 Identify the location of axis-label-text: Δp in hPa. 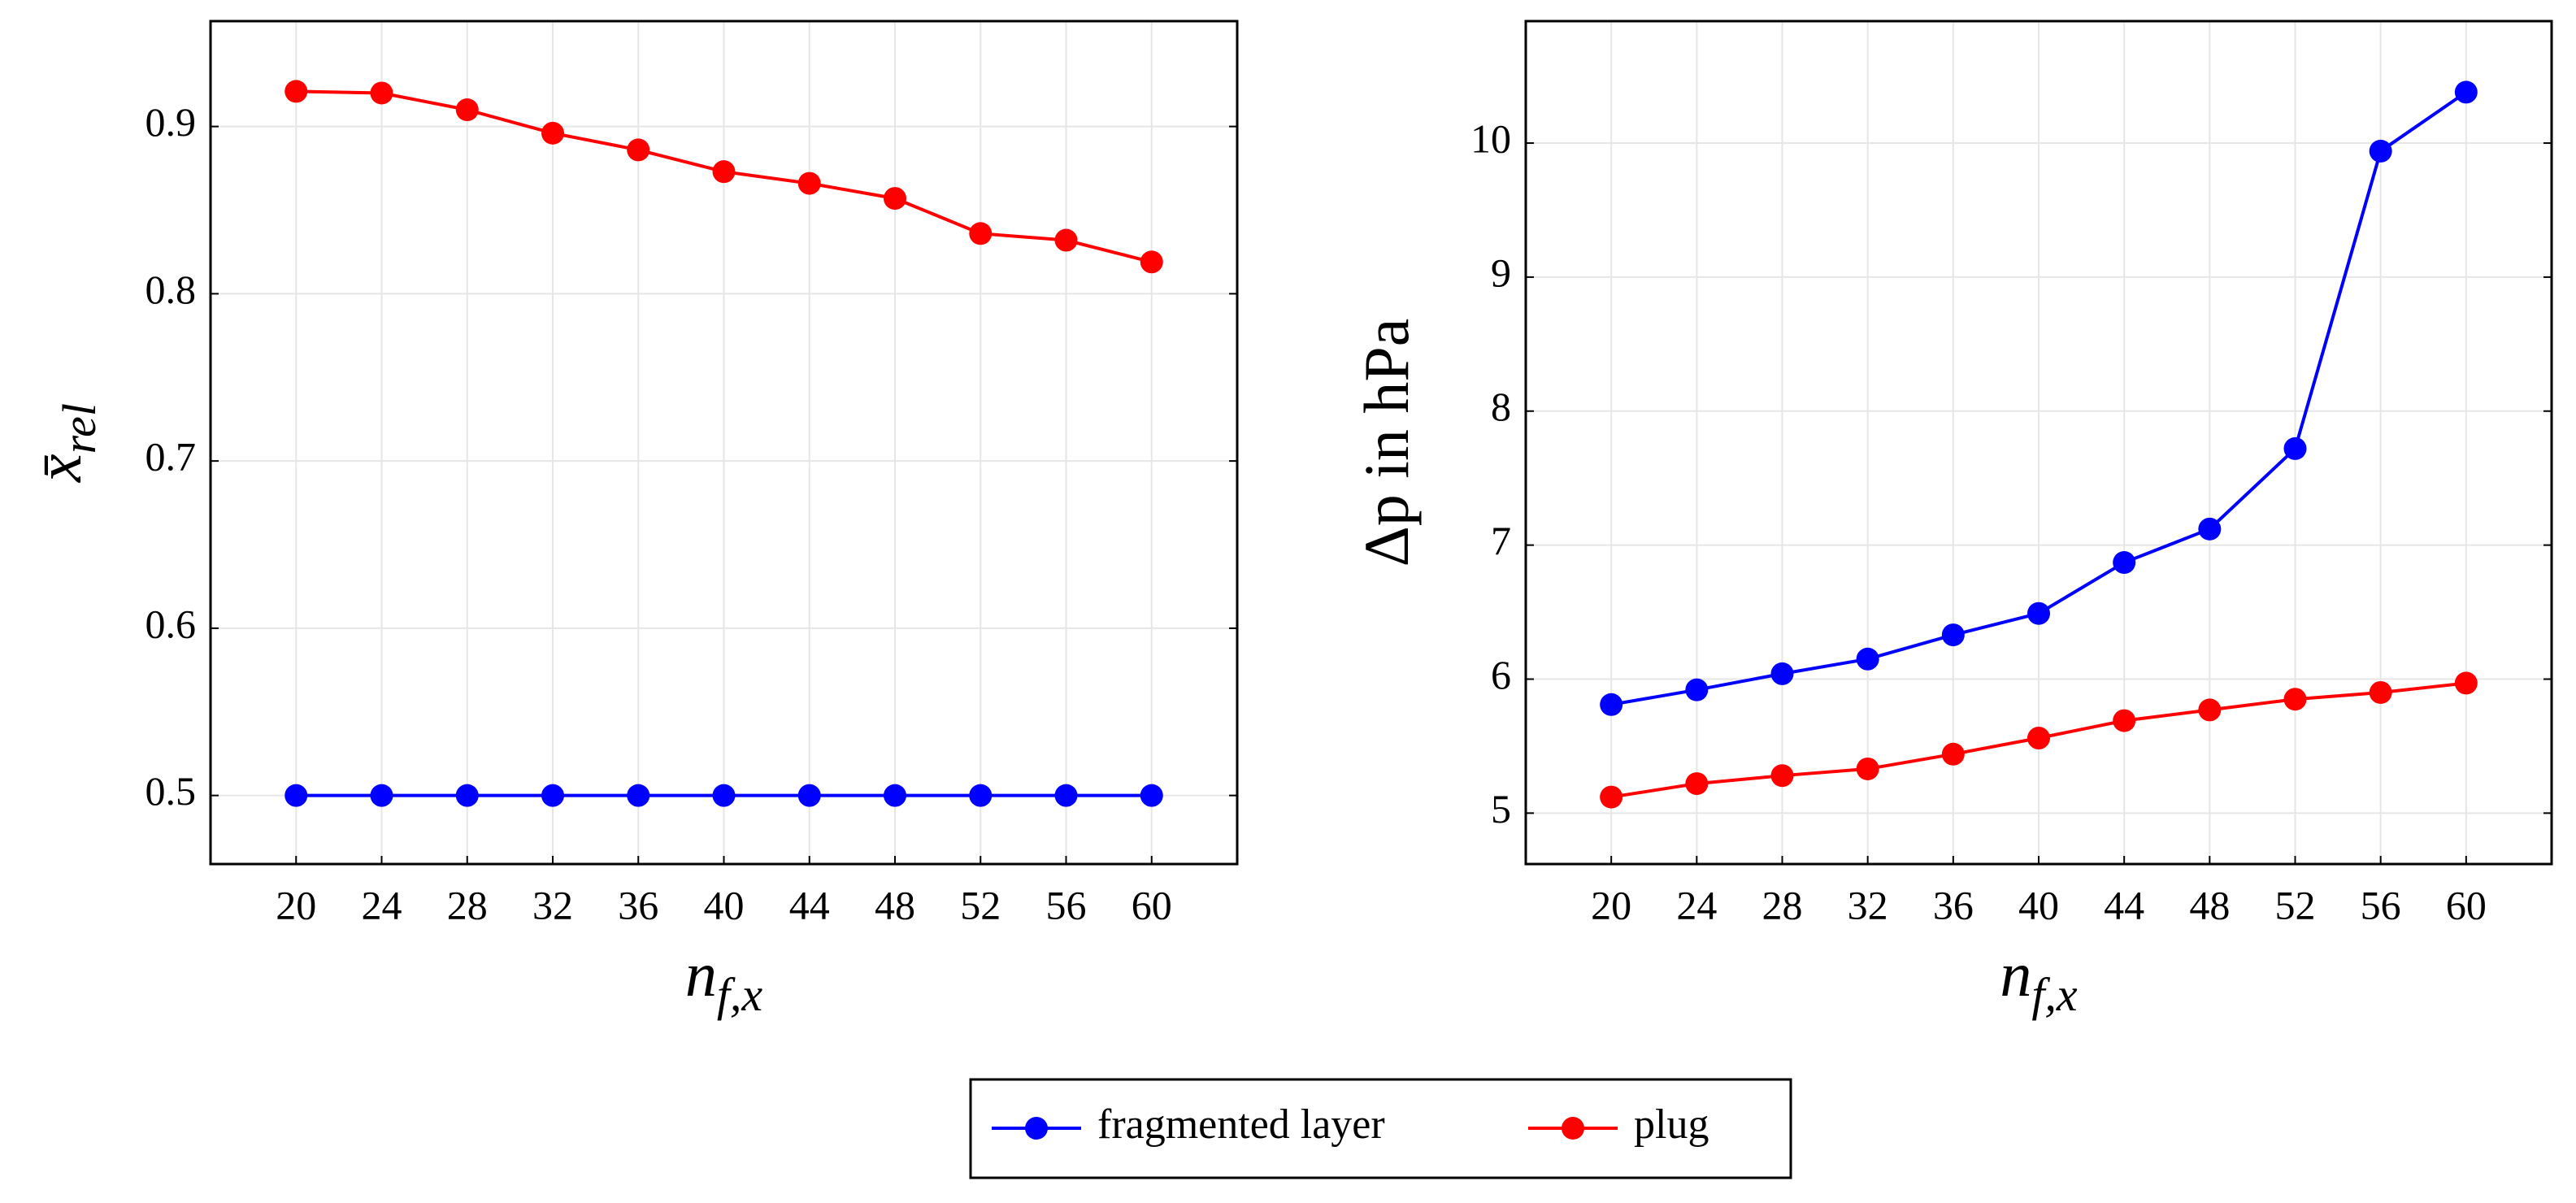
(1386, 443).